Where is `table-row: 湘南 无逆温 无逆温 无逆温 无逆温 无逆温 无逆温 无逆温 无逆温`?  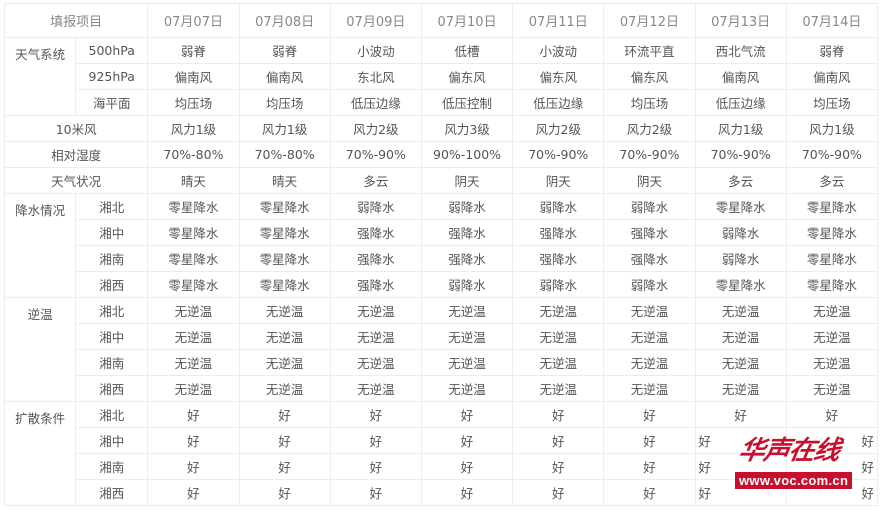 table-row: 湘南 无逆温 无逆温 无逆温 无逆温 无逆温 无逆温 无逆温 无逆温 is located at coordinates (442, 362).